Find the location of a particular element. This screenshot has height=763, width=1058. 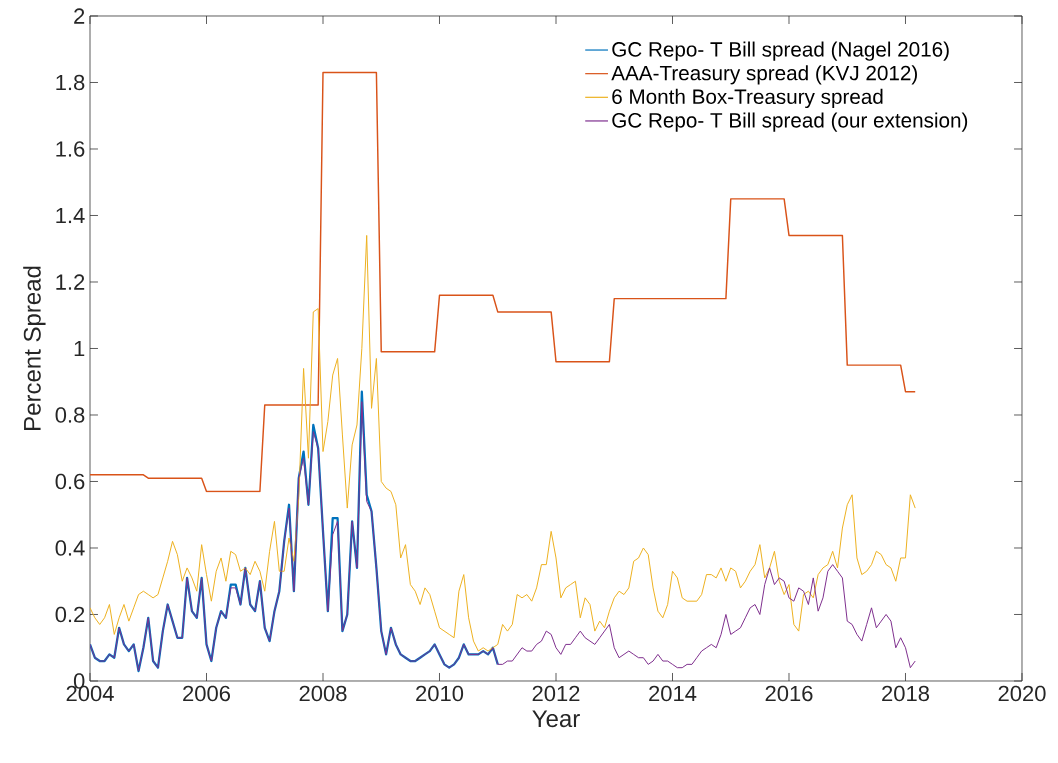

y-tick-label: 0.2 is located at coordinates (70, 614).